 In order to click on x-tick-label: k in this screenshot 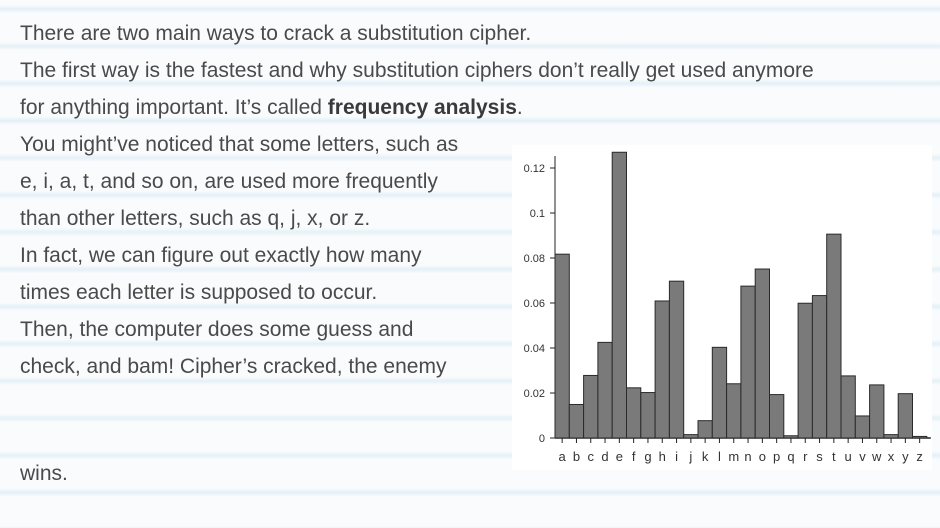, I will do `click(705, 456)`.